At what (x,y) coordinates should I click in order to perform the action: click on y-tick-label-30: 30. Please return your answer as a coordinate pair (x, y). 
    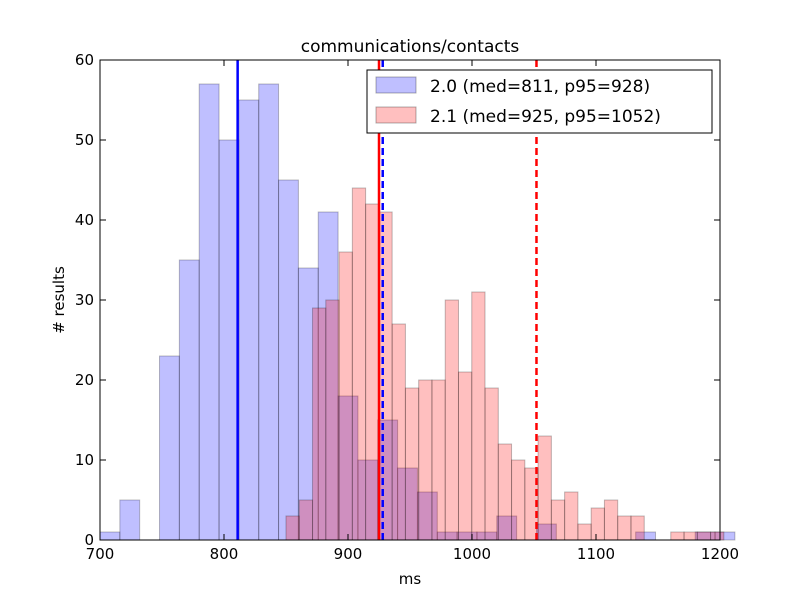
    Looking at the image, I should click on (84, 300).